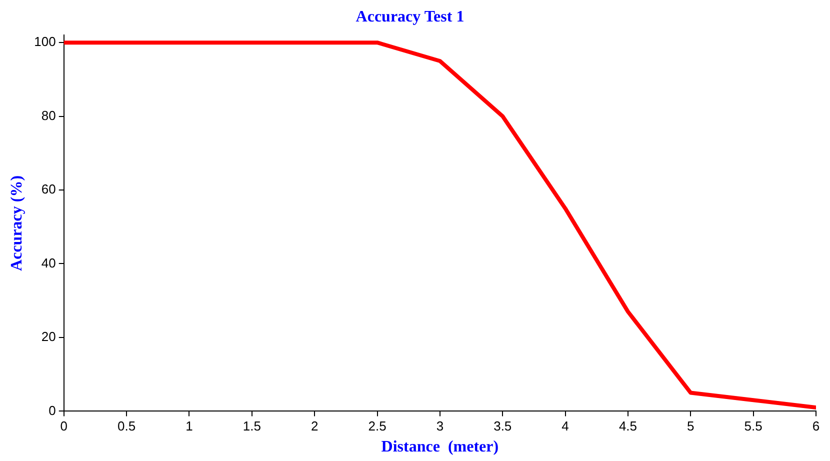 This screenshot has height=461, width=830. What do you see at coordinates (410, 17) in the screenshot?
I see `chart-title: Accuracy Test 1` at bounding box center [410, 17].